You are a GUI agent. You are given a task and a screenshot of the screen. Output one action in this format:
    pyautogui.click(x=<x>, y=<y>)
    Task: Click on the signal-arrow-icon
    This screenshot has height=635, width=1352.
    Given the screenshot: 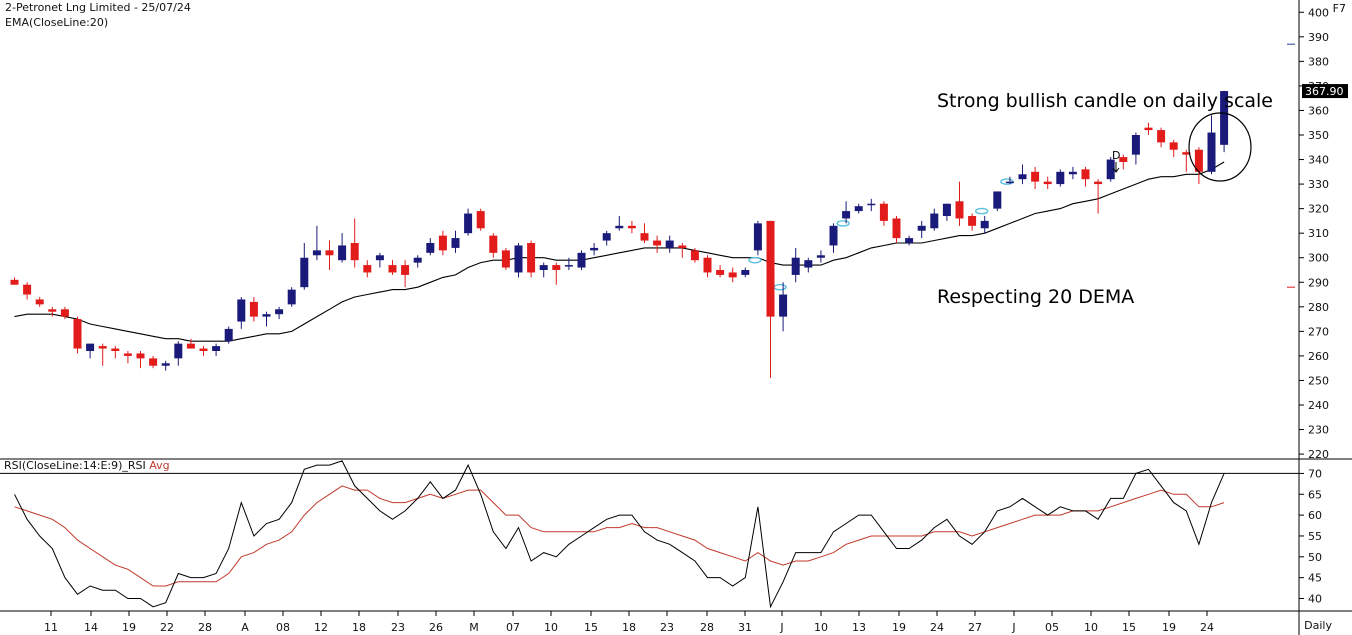 What is the action you would take?
    pyautogui.click(x=1116, y=167)
    